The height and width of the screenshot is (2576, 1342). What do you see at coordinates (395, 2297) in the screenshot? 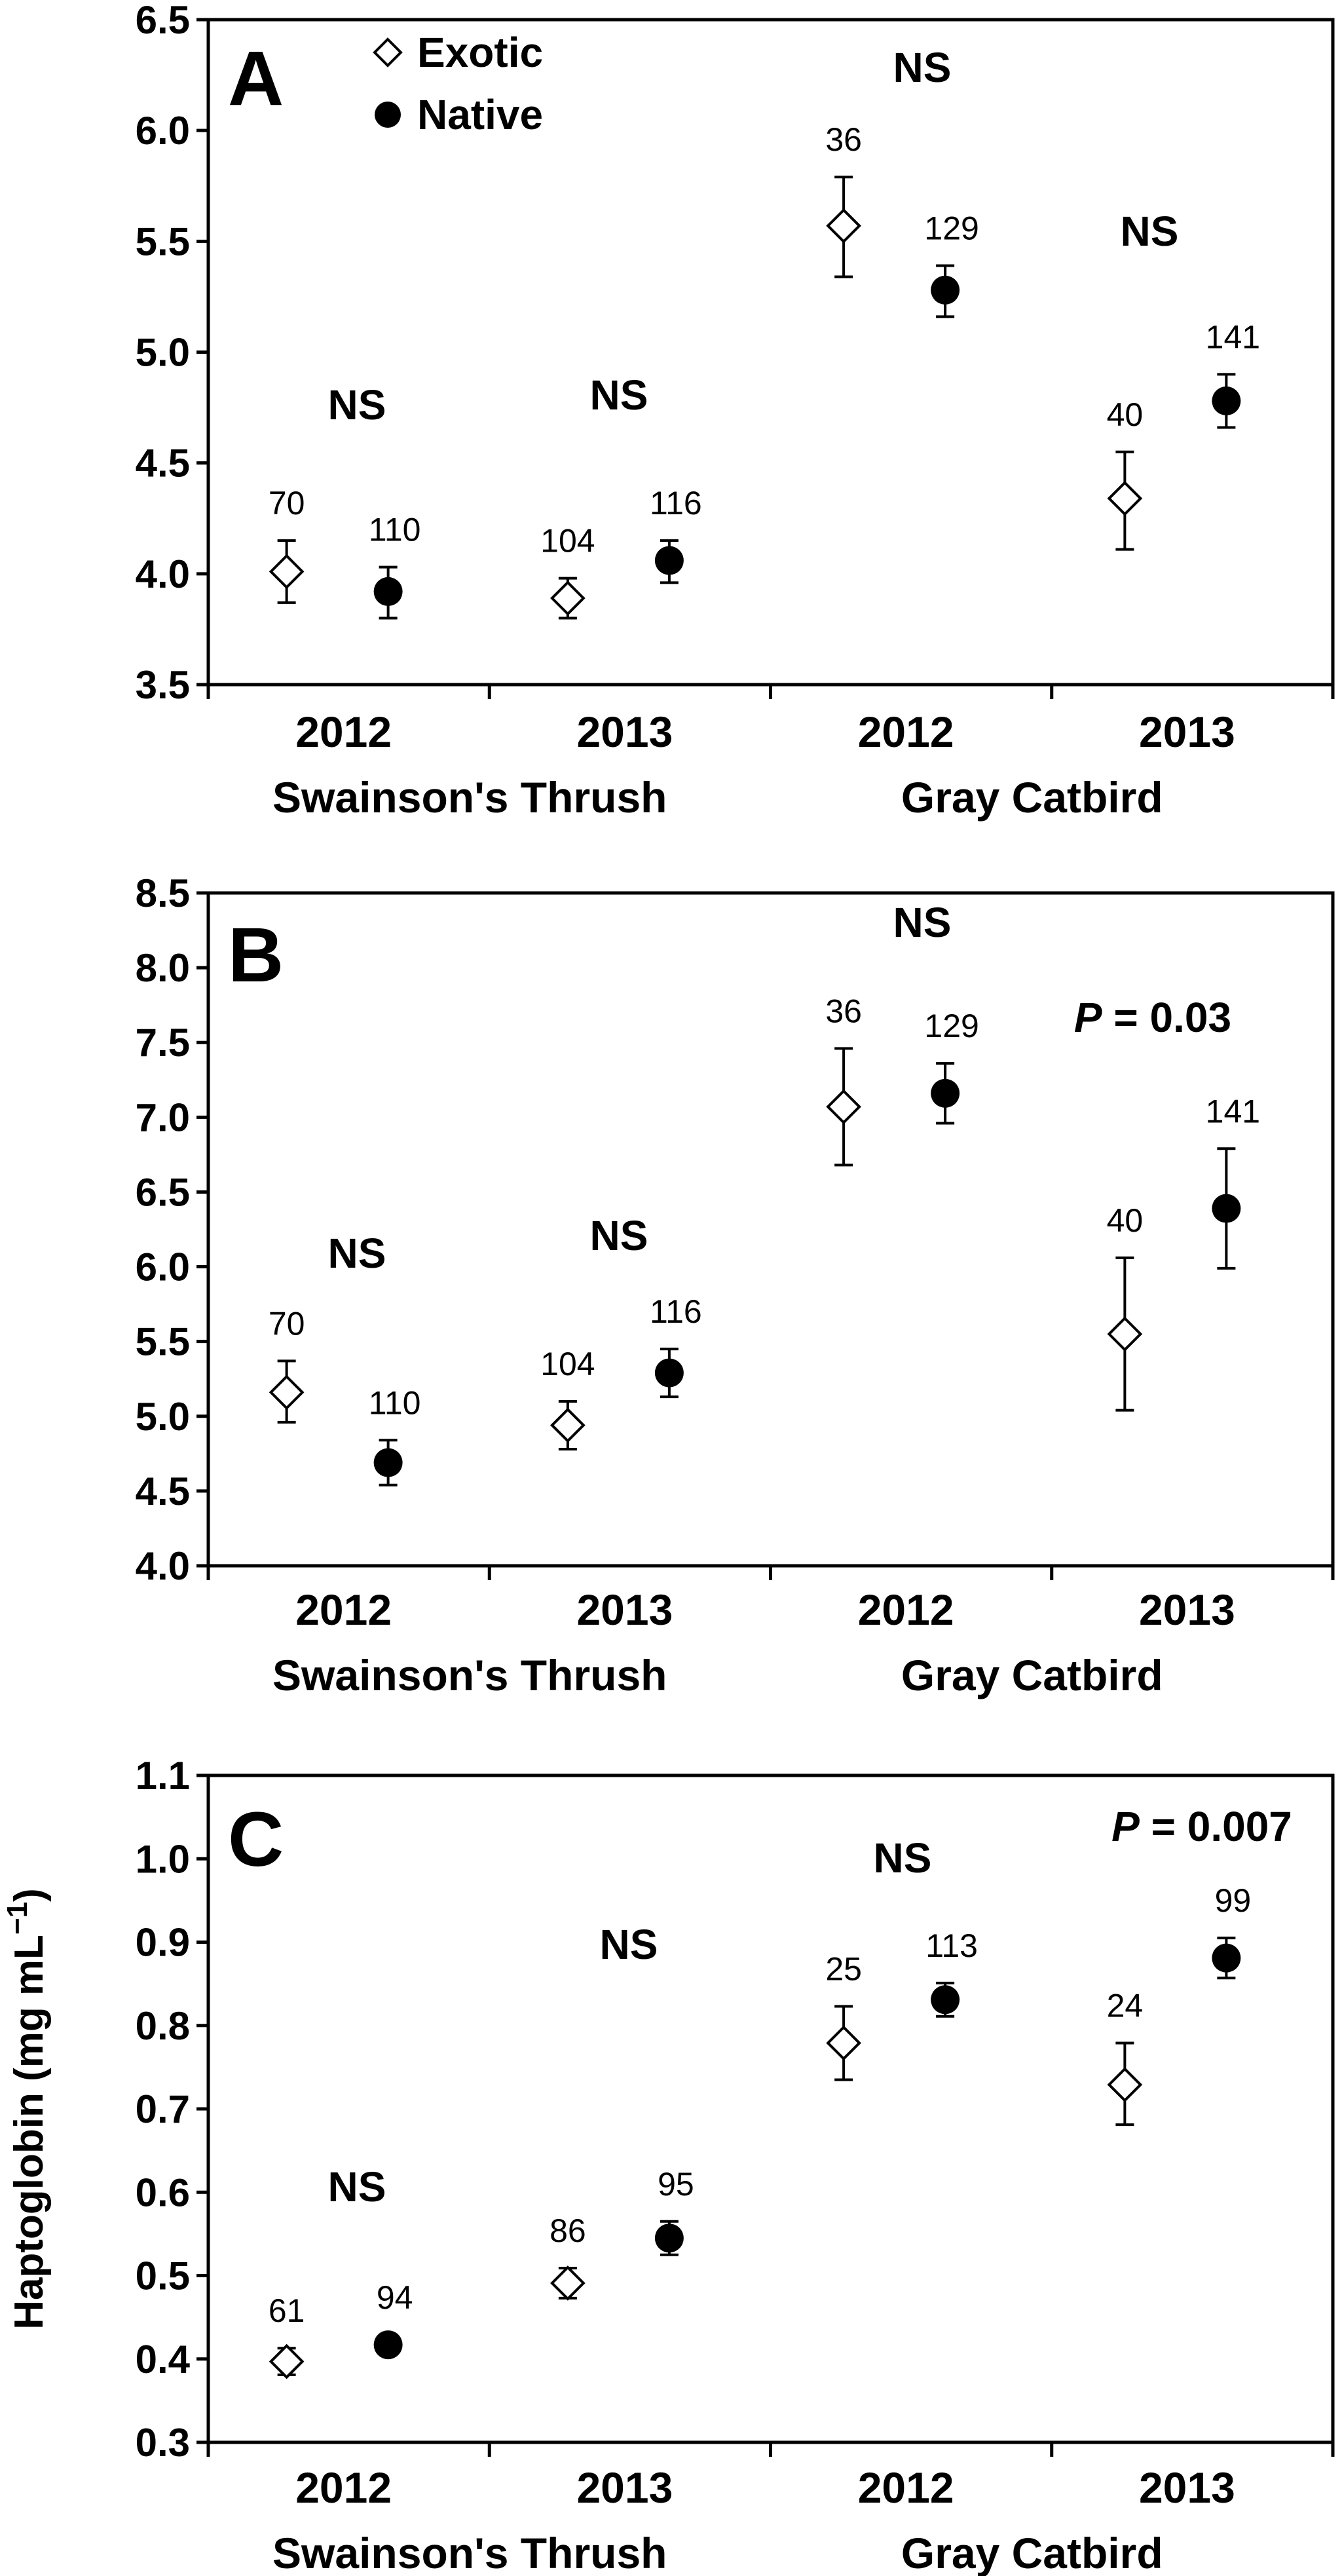
I see `sample-size-label: 94` at bounding box center [395, 2297].